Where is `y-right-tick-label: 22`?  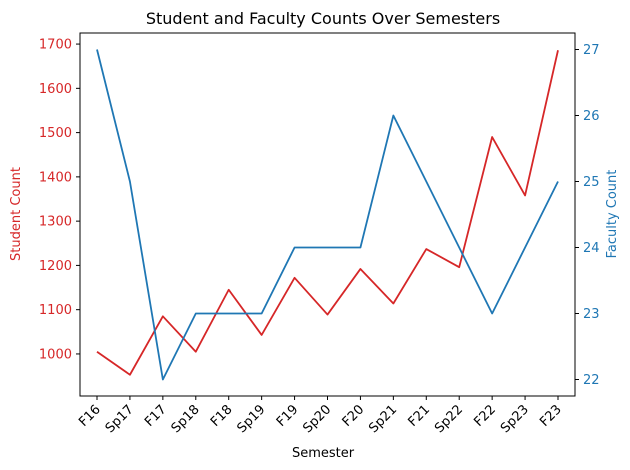 y-right-tick-label: 22 is located at coordinates (591, 380).